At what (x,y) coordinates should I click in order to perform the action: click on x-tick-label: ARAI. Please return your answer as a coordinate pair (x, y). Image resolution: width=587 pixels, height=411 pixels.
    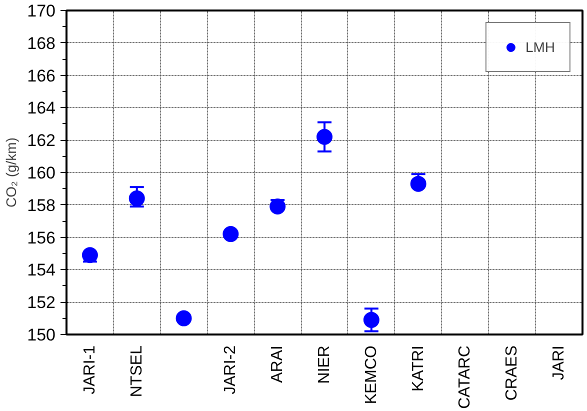
    Looking at the image, I should click on (277, 364).